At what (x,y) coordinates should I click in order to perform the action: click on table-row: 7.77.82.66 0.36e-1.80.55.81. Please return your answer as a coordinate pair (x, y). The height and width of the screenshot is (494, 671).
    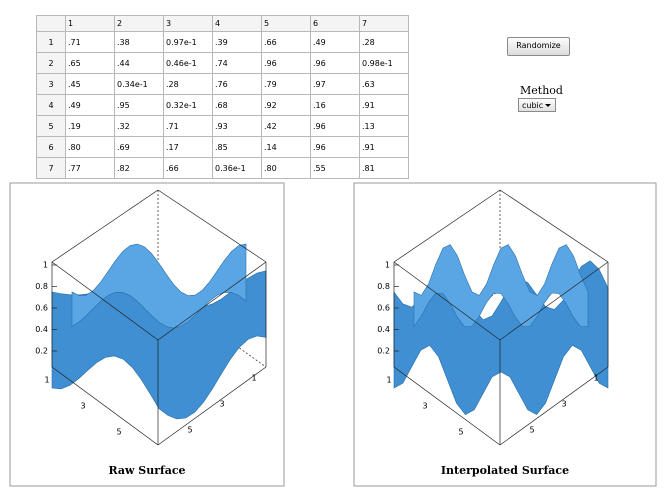
    Looking at the image, I should click on (222, 168).